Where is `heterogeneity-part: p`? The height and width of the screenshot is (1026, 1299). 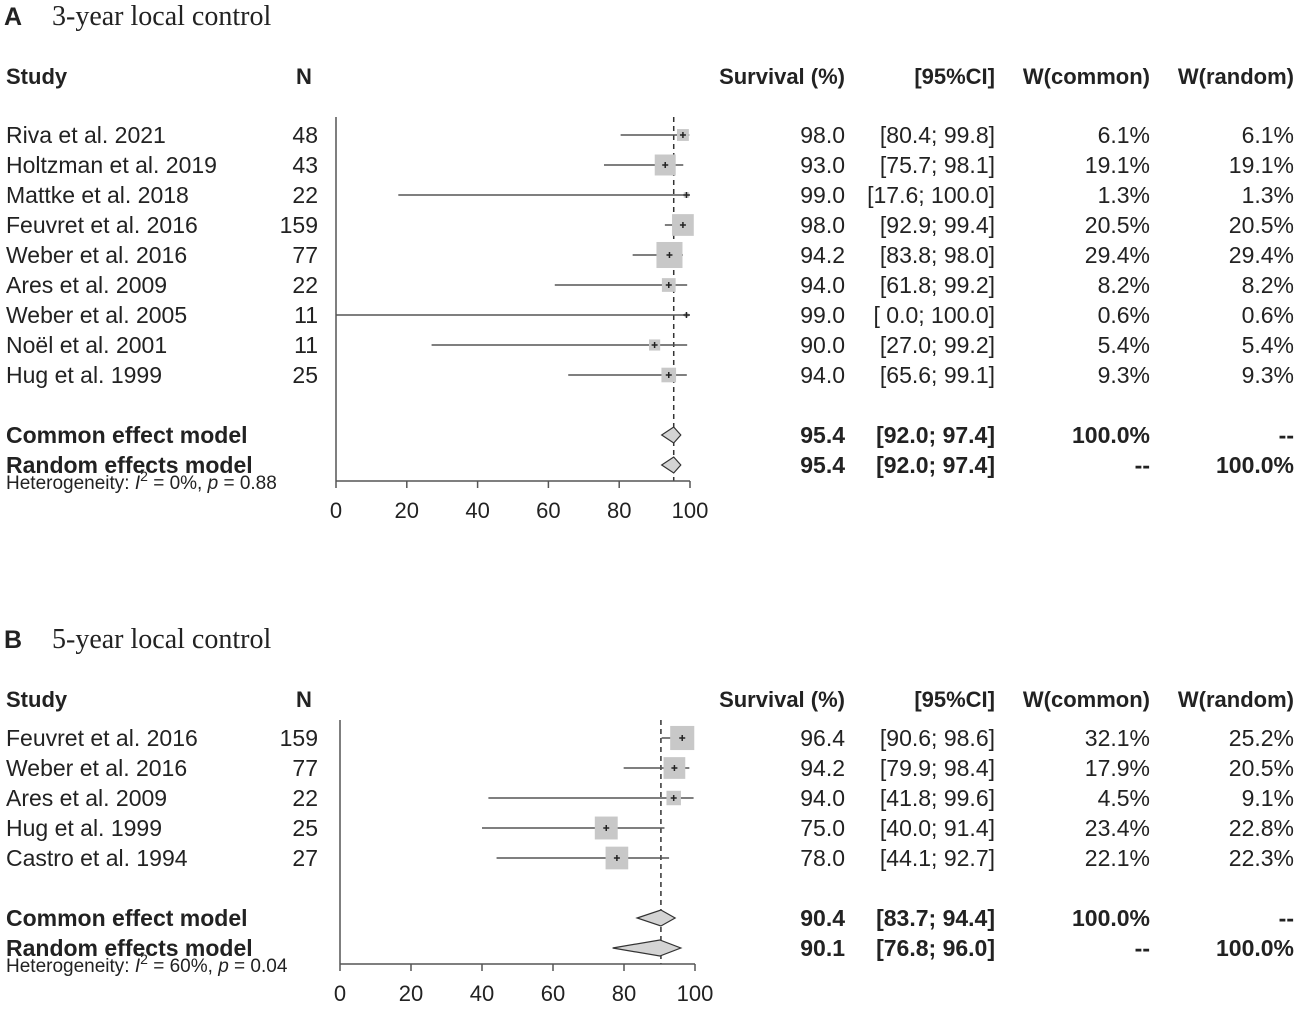
heterogeneity-part: p is located at coordinates (223, 966).